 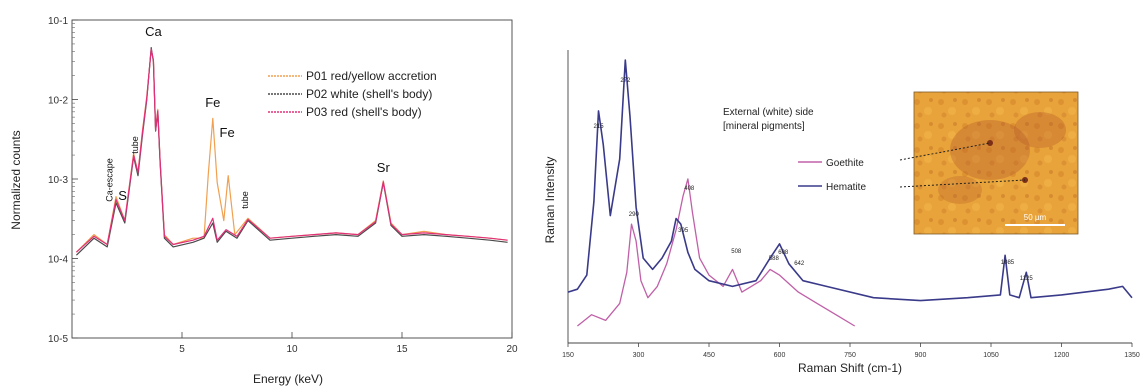 What do you see at coordinates (768, 112) in the screenshot?
I see `raman-legend-title-line1: External (white) side` at bounding box center [768, 112].